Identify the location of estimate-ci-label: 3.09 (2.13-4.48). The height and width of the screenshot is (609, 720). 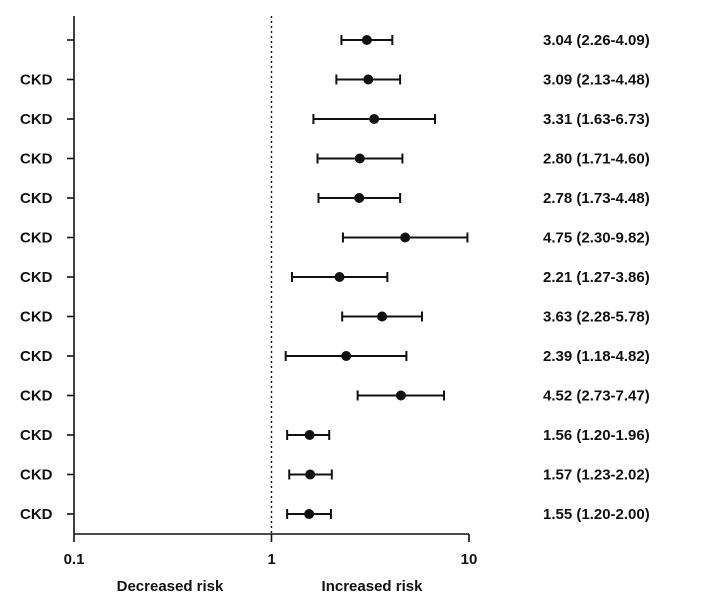
(596, 80).